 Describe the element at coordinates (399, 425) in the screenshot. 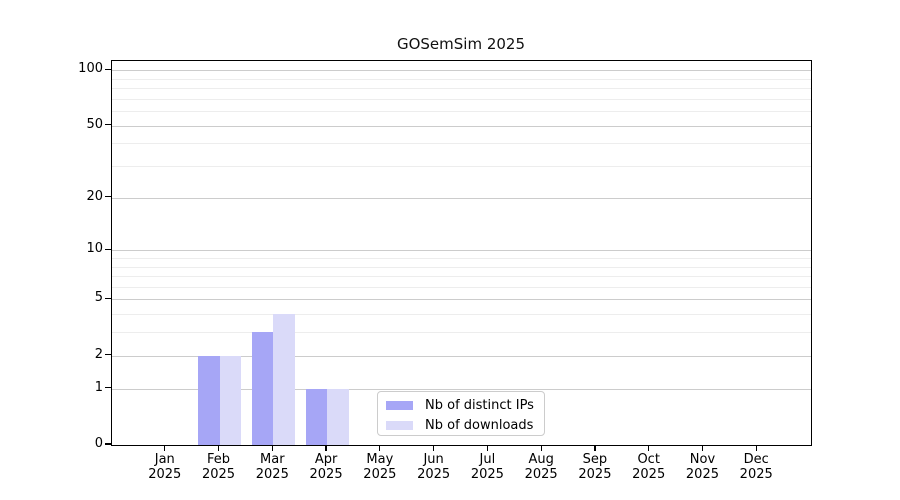

I see `legend-swatch-downloads` at that location.